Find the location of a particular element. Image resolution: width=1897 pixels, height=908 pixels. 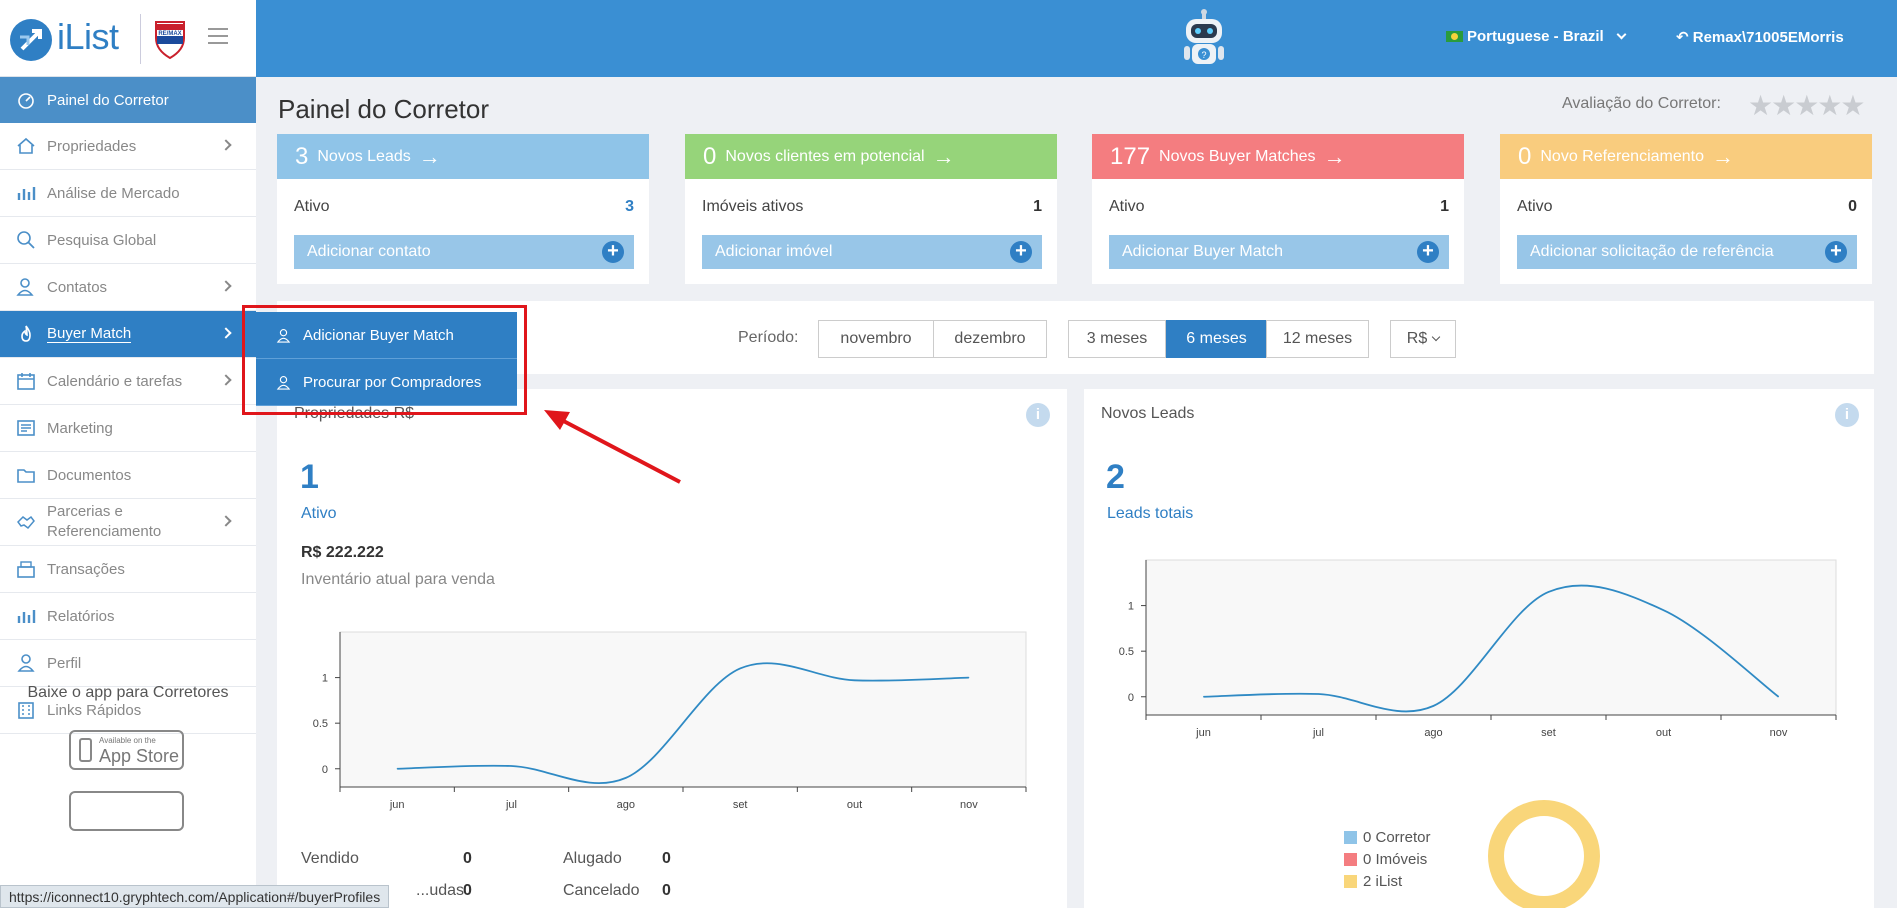

sidebar-item-links-rapidos: Links Rápidos is located at coordinates (128, 710).